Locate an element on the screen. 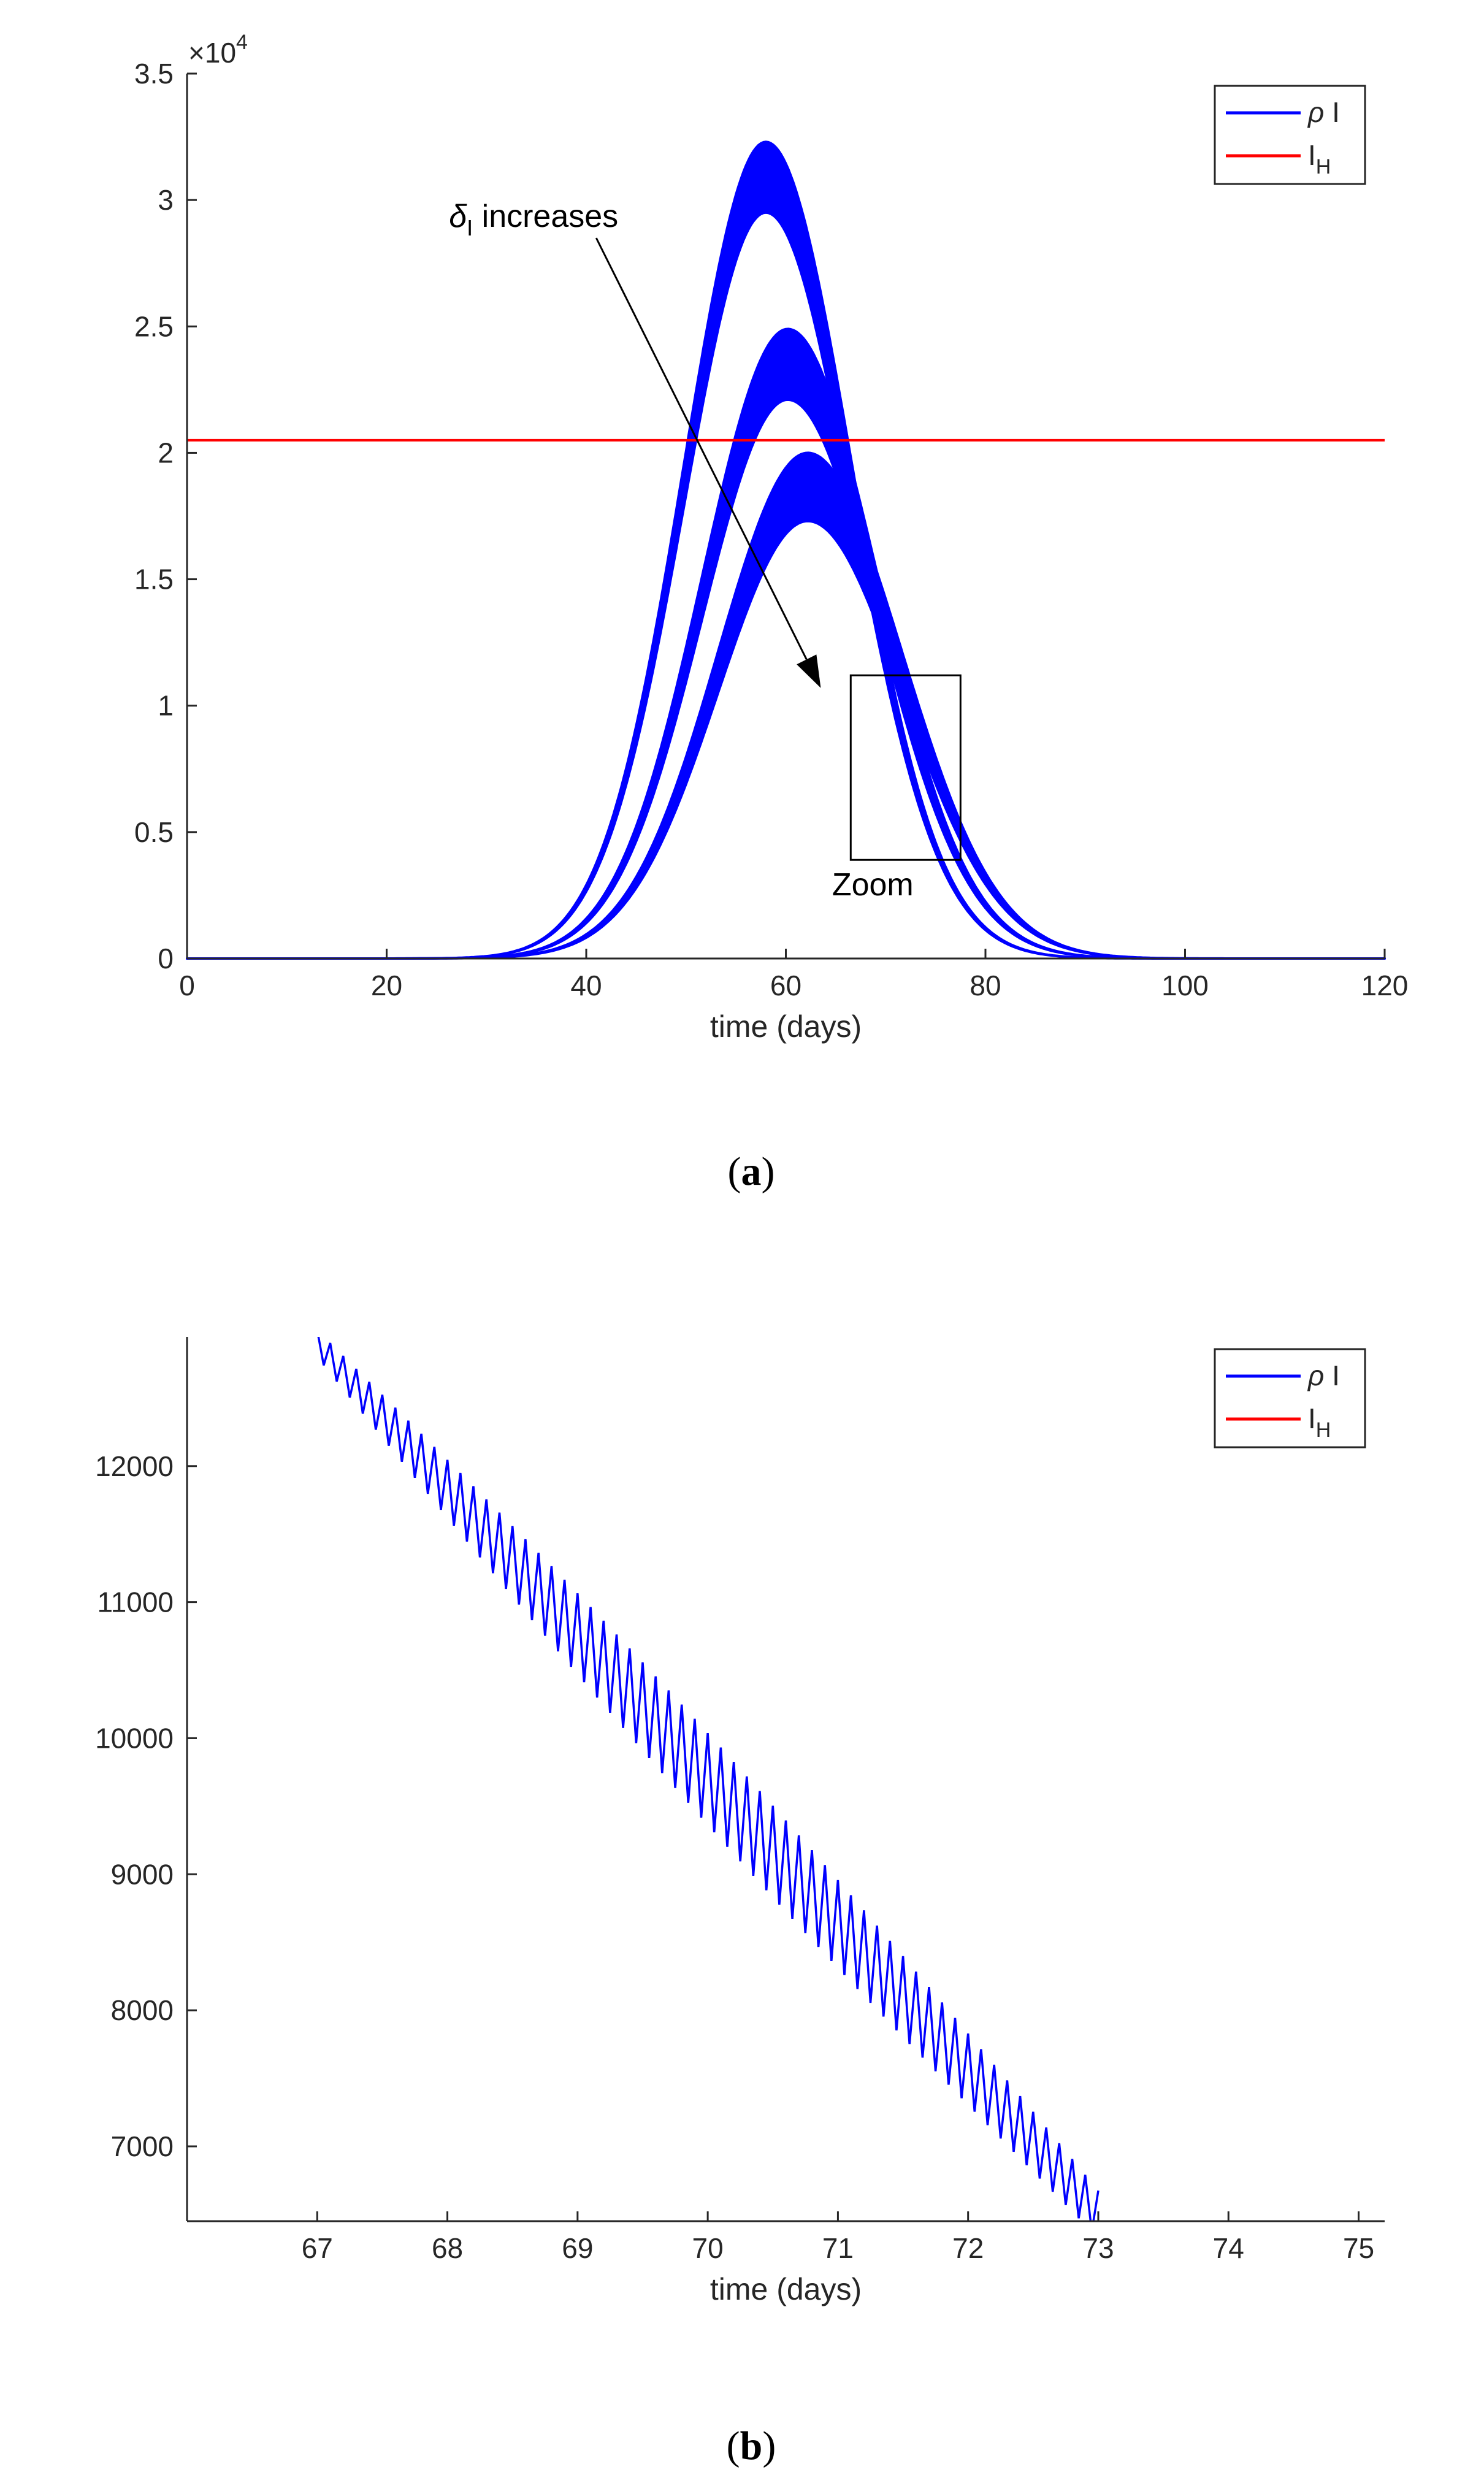 This screenshot has height=2491, width=1484. panel-b-caption-letter: b is located at coordinates (751, 2446).